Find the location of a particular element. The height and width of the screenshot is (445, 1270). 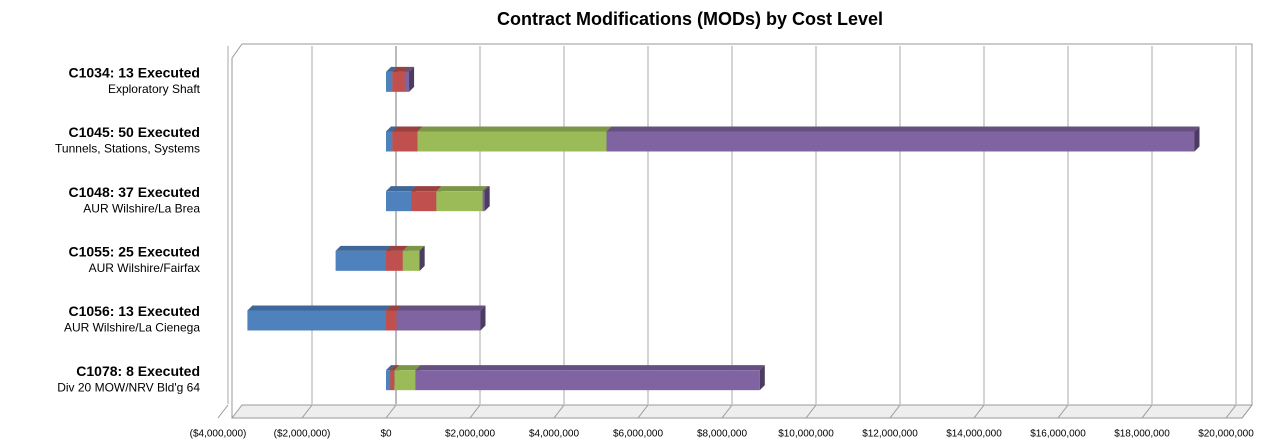

plot-floor is located at coordinates (742, 411).